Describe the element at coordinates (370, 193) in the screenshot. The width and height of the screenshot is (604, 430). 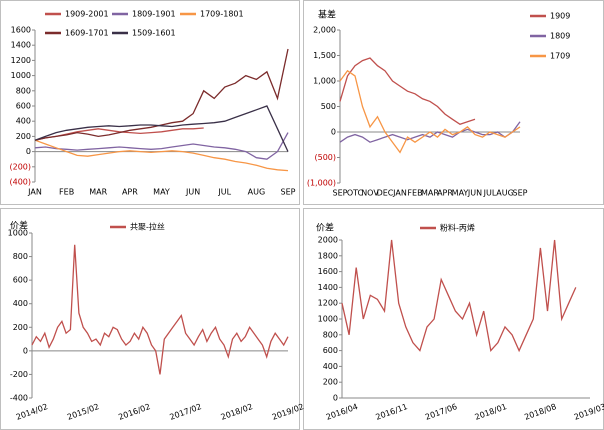
I see `x-tick-label: NOV` at that location.